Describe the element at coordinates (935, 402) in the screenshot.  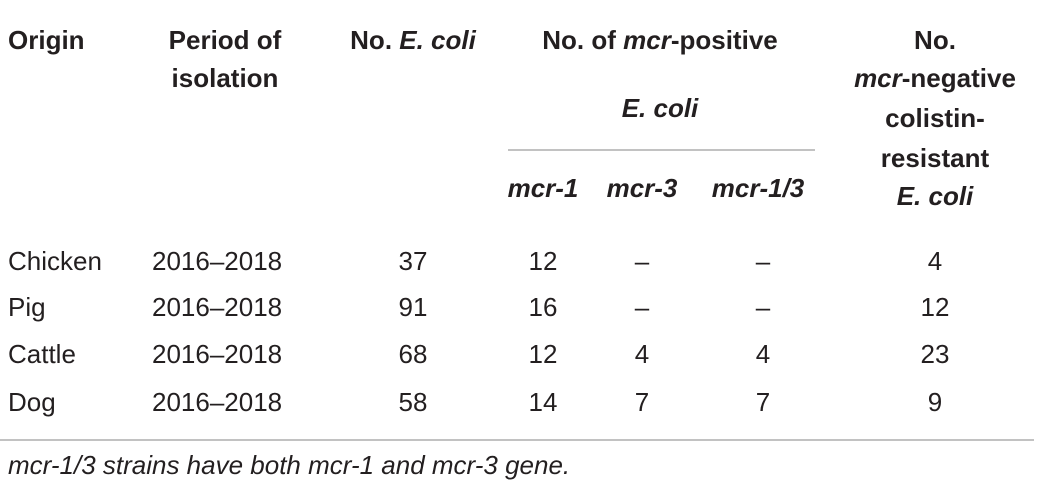
I see `table-cell: 9` at that location.